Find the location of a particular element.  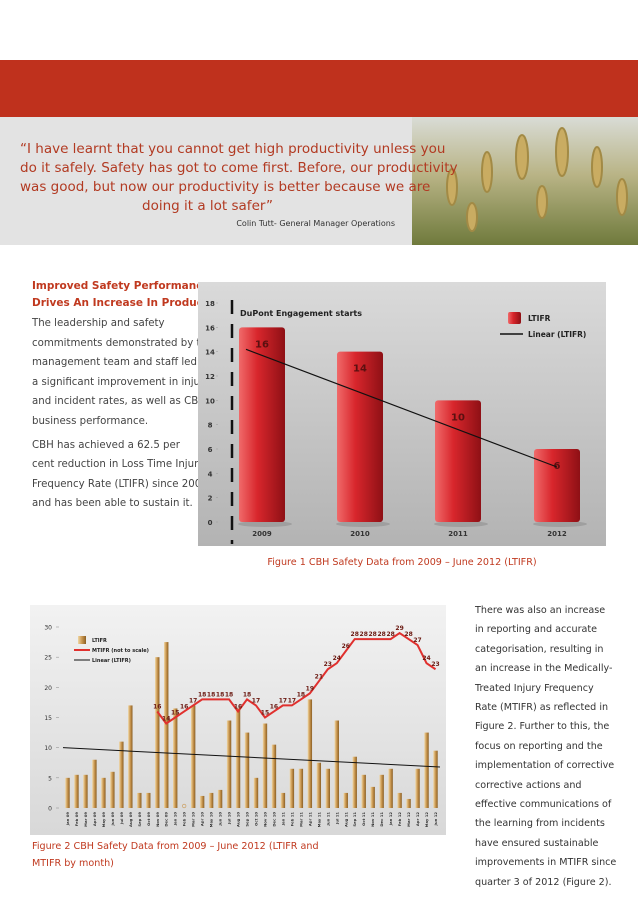

x-tick-label: Mar 12 is located at coordinates (408, 819).